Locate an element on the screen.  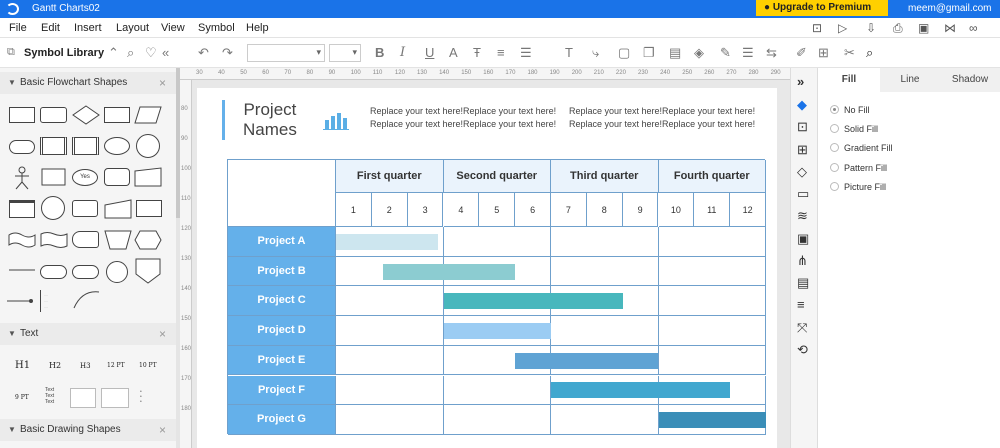
scrollbar-thumb is located at coordinates (178, 143).